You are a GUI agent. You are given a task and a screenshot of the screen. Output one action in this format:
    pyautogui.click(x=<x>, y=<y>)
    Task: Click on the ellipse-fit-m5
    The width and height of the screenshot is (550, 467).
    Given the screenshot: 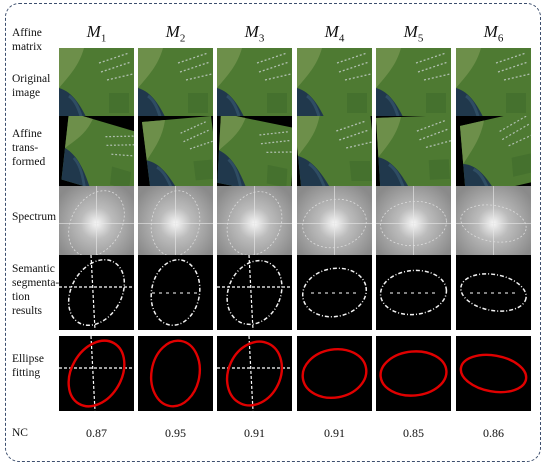 What is the action you would take?
    pyautogui.click(x=413, y=373)
    